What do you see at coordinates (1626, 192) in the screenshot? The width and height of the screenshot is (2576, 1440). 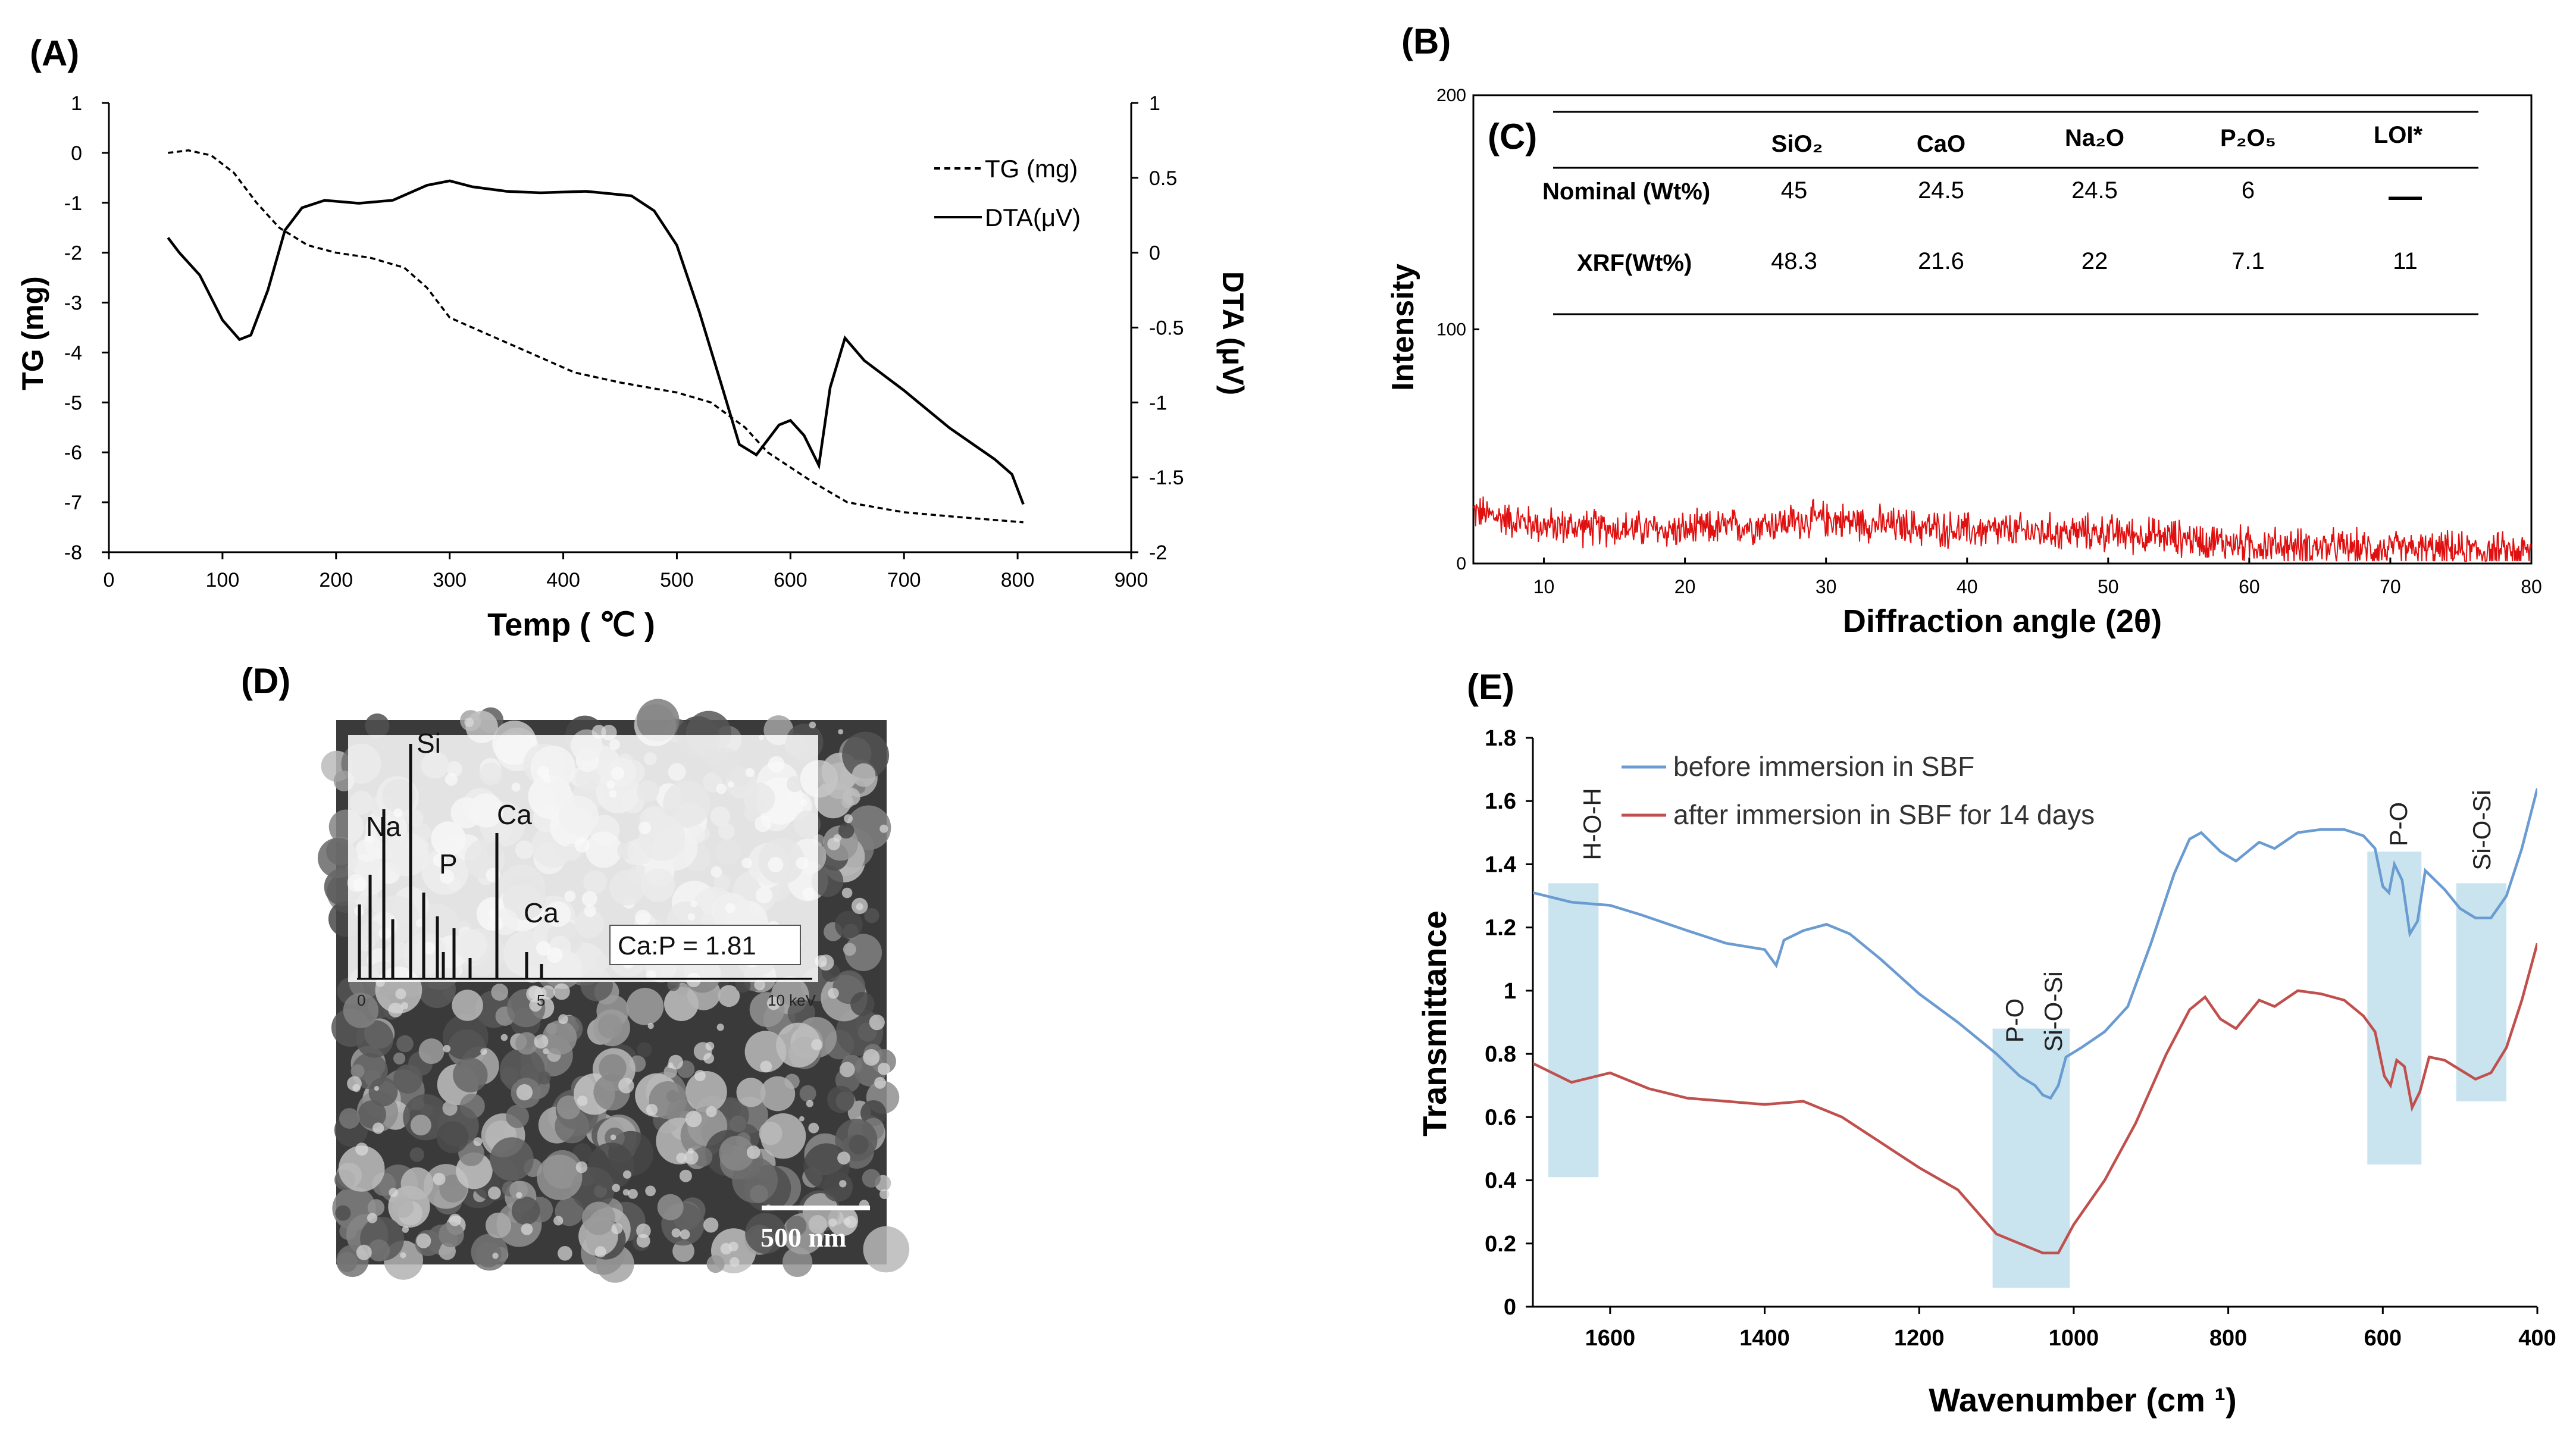 I see `table-row-label-nominal: Nominal (Wt%)` at bounding box center [1626, 192].